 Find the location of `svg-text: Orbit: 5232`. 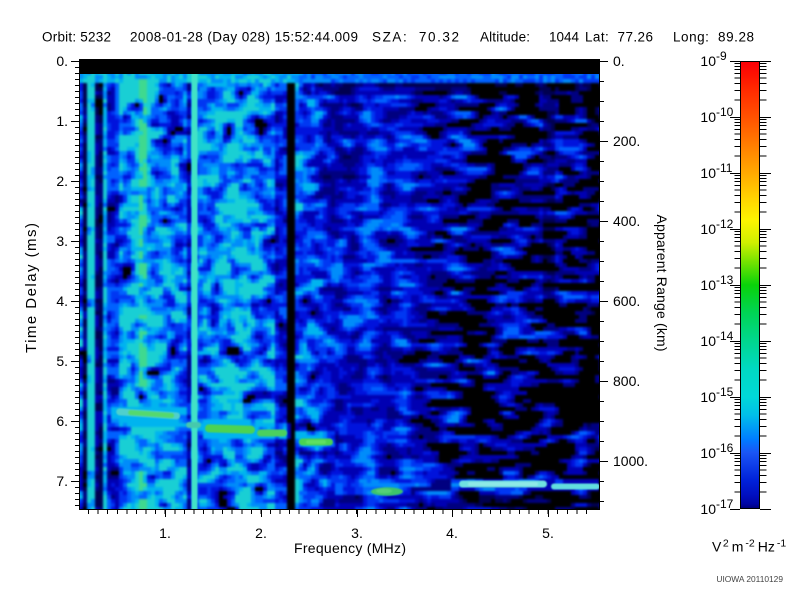

svg-text: Orbit: 5232 is located at coordinates (76, 37).